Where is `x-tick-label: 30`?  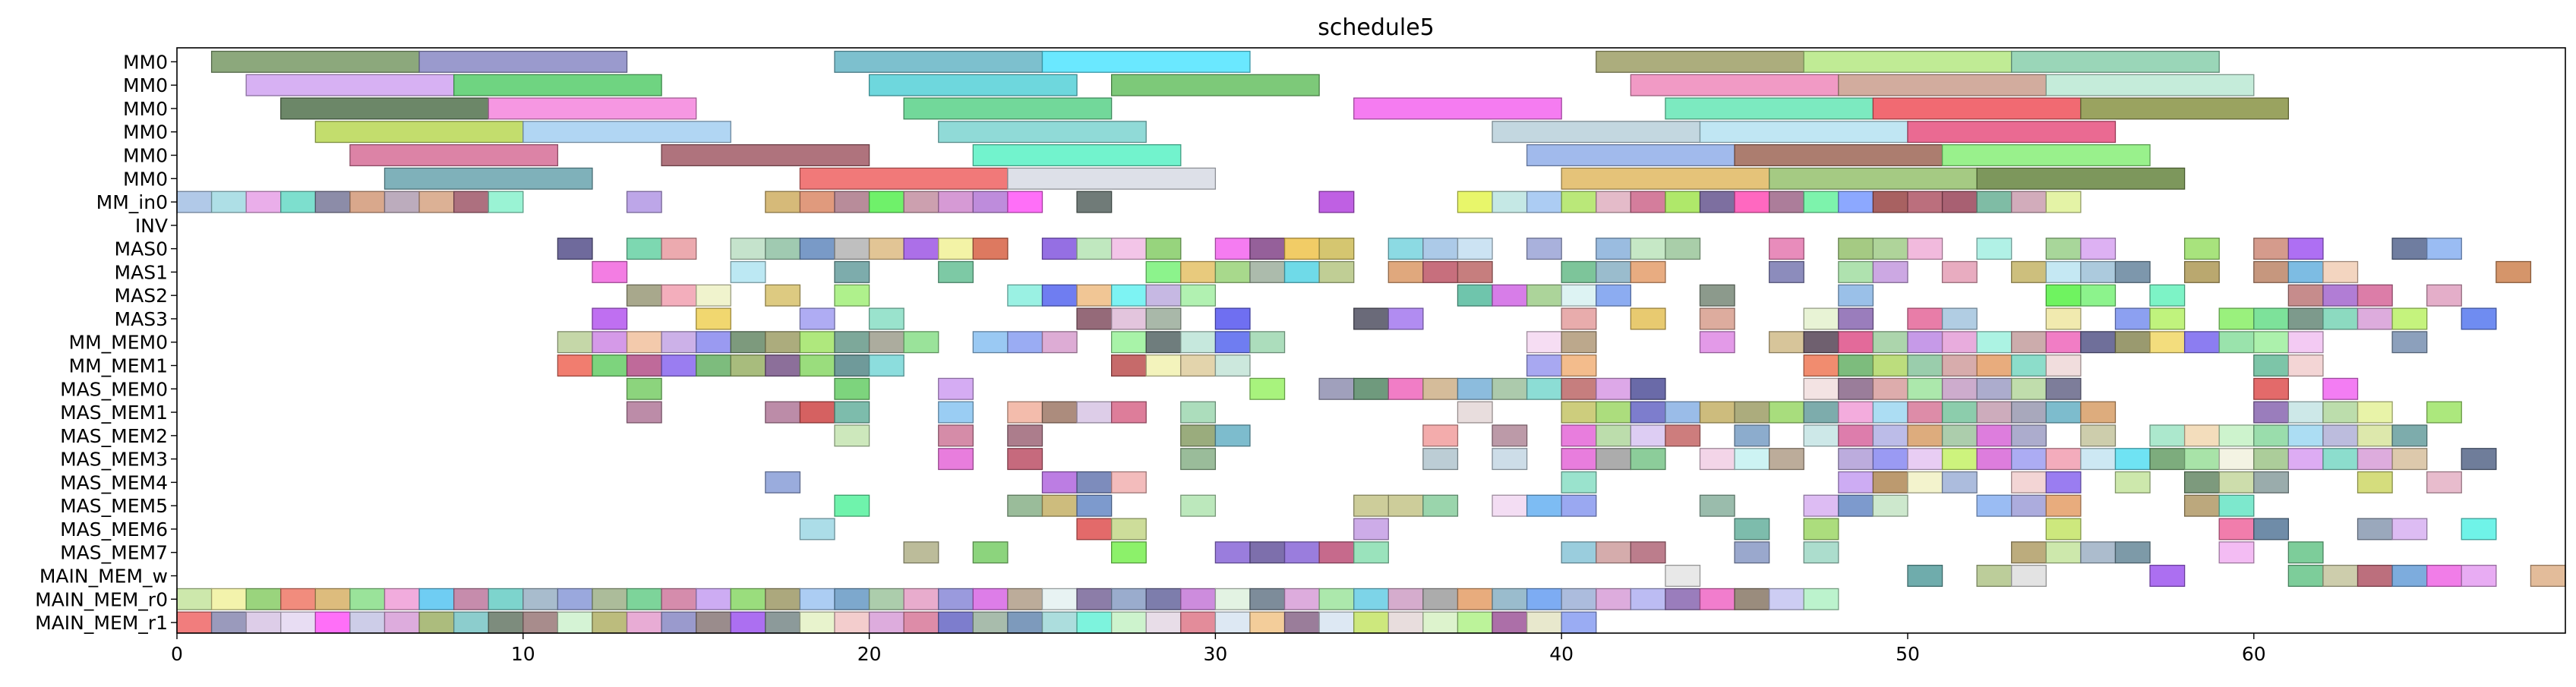
x-tick-label: 30 is located at coordinates (1215, 654).